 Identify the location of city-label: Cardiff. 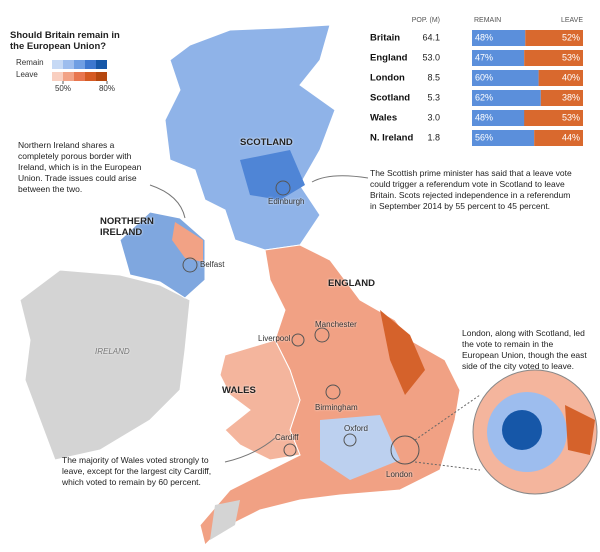
(287, 437).